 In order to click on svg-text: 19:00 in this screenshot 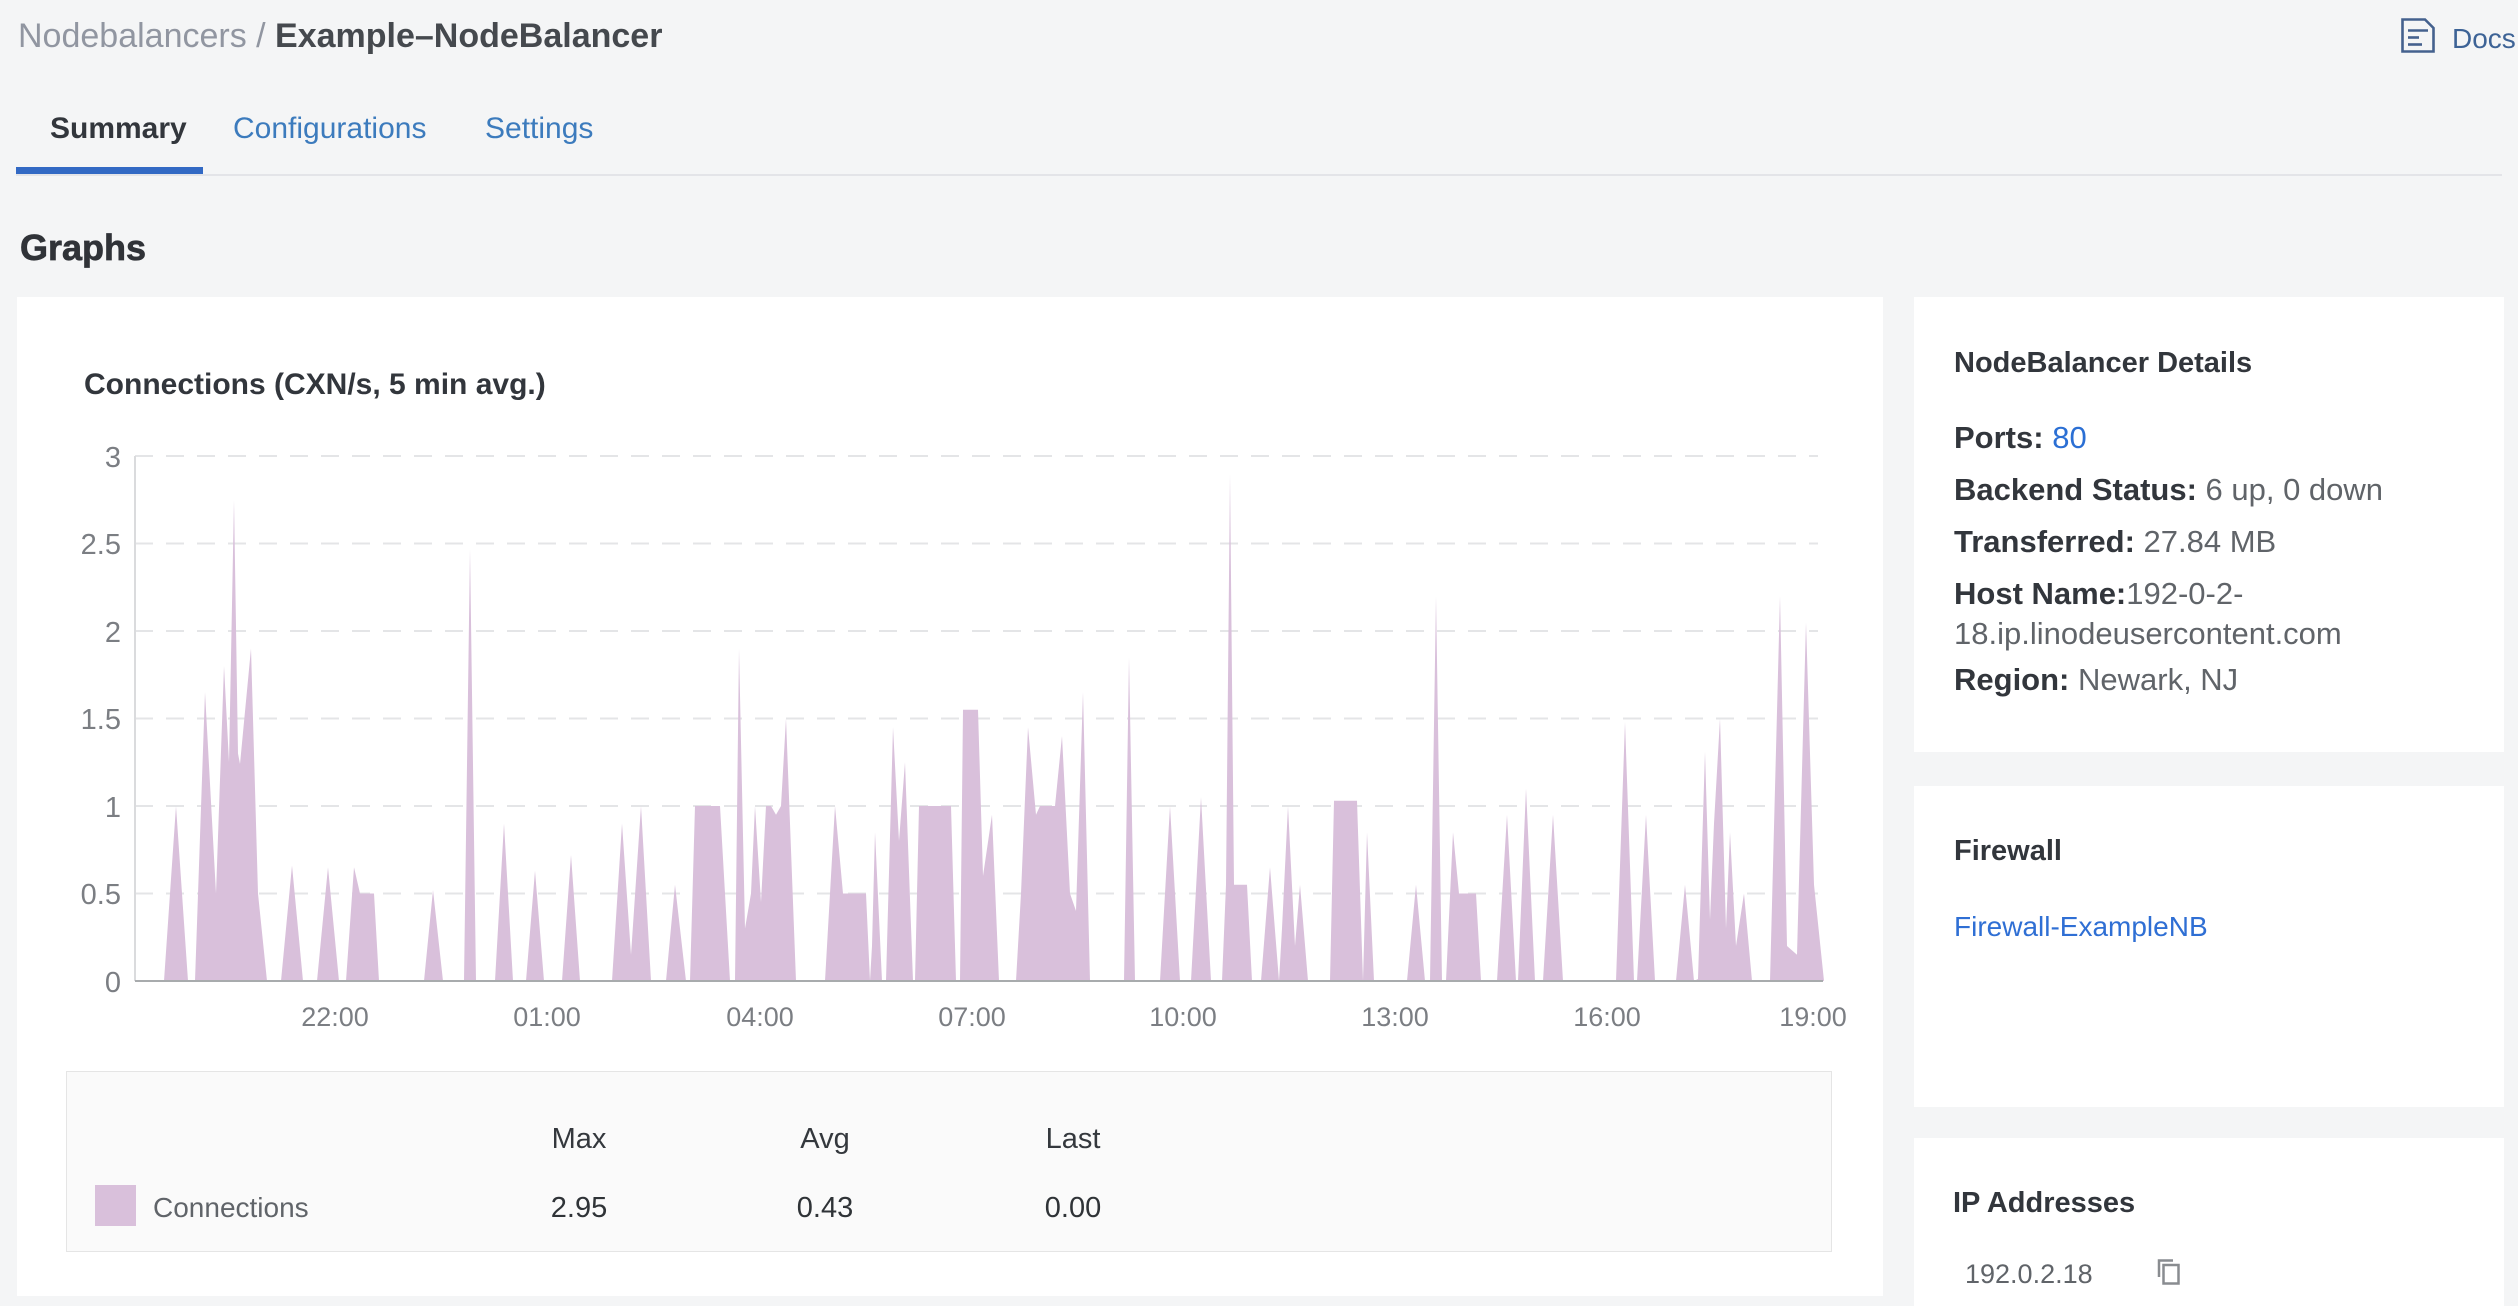, I will do `click(1813, 1017)`.